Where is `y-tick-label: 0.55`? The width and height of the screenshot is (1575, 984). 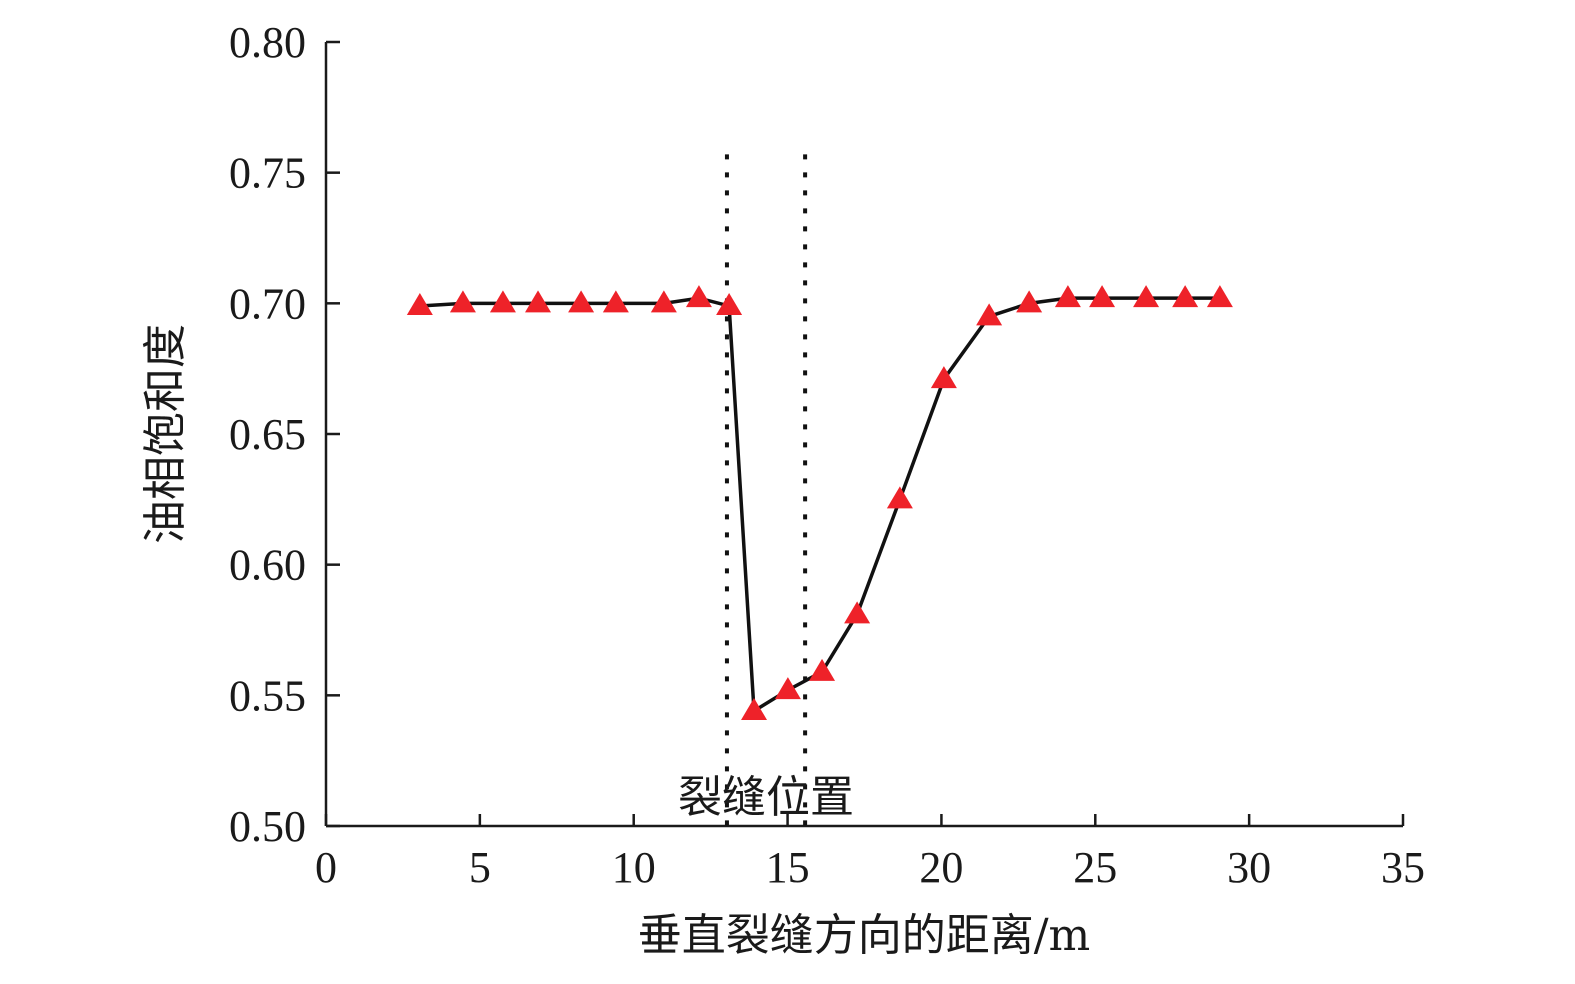
y-tick-label: 0.55 is located at coordinates (267, 695).